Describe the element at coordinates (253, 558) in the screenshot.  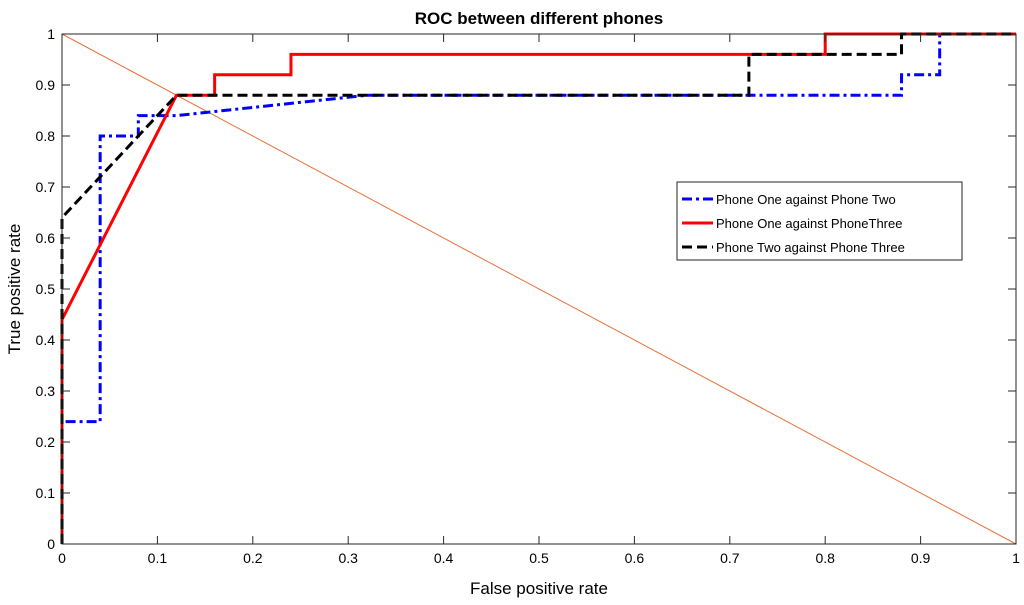
I see `x-tick-label: 0.2` at that location.